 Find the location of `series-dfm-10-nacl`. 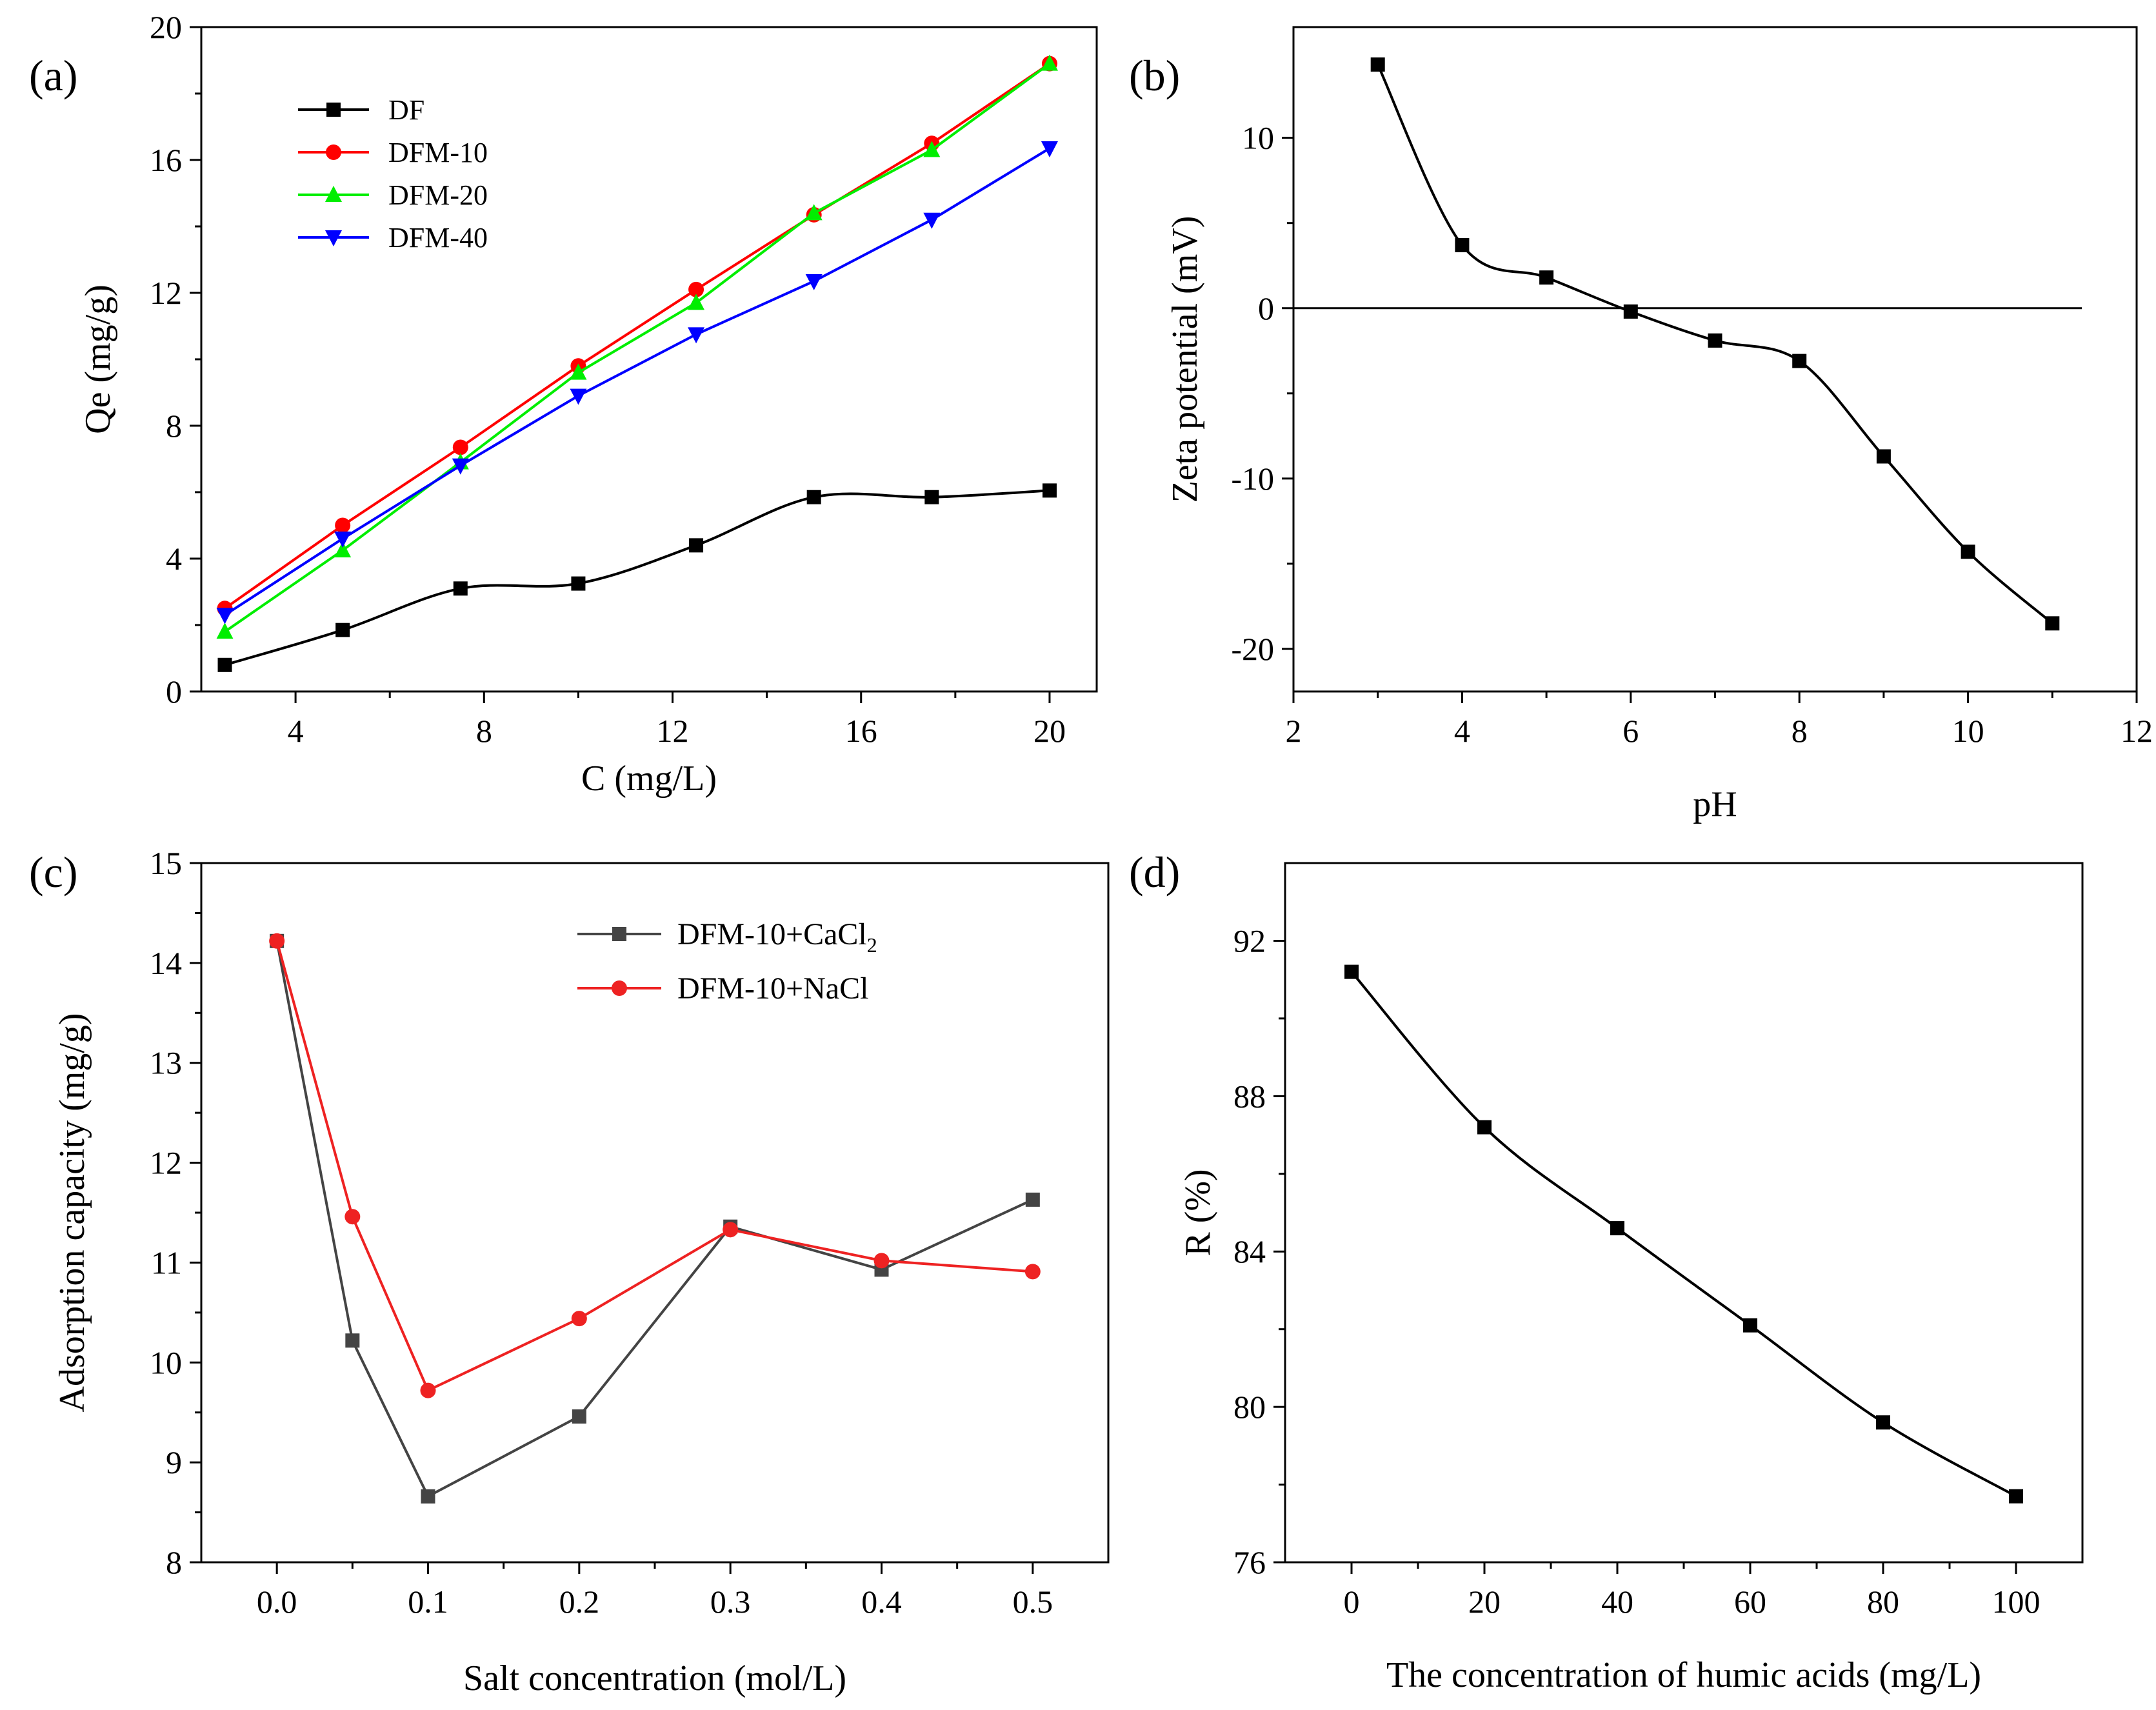

series-dfm-10-nacl is located at coordinates (655, 1165).